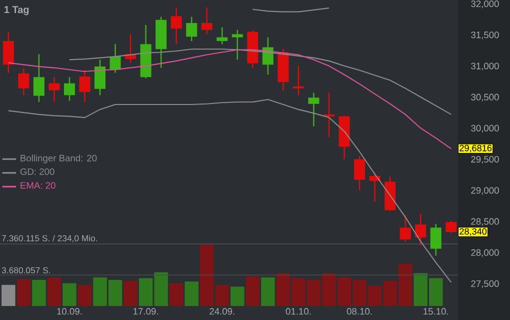  I want to click on x-tick-label: 08.10., so click(359, 311).